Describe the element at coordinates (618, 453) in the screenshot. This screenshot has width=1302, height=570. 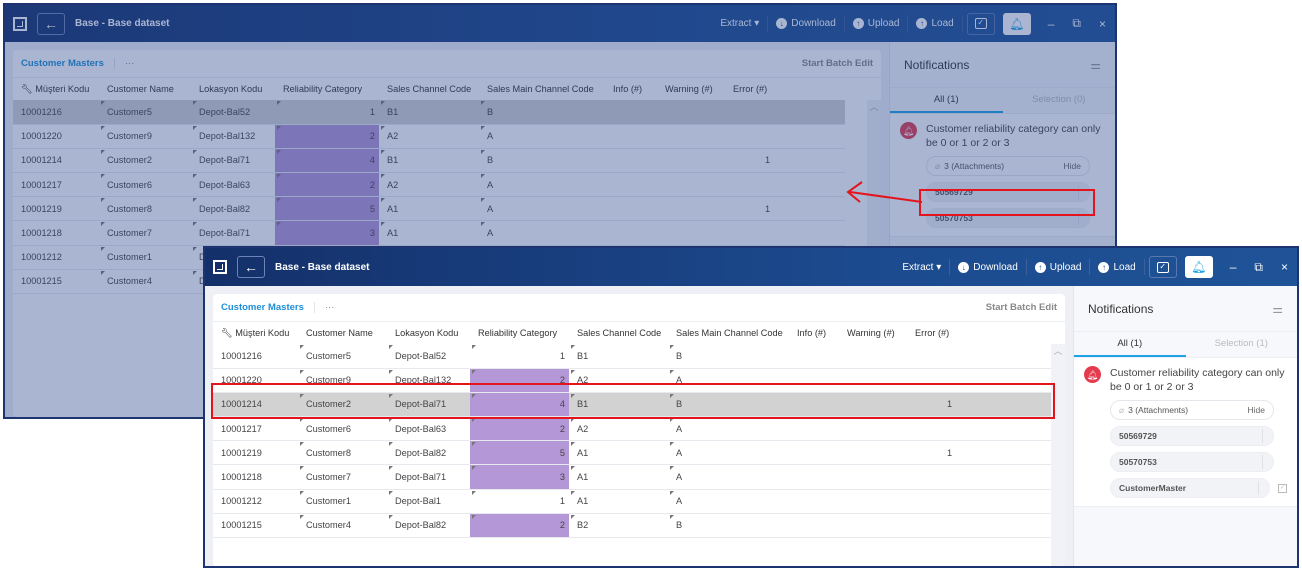
I see `cell-sales-channel-code: A1` at that location.